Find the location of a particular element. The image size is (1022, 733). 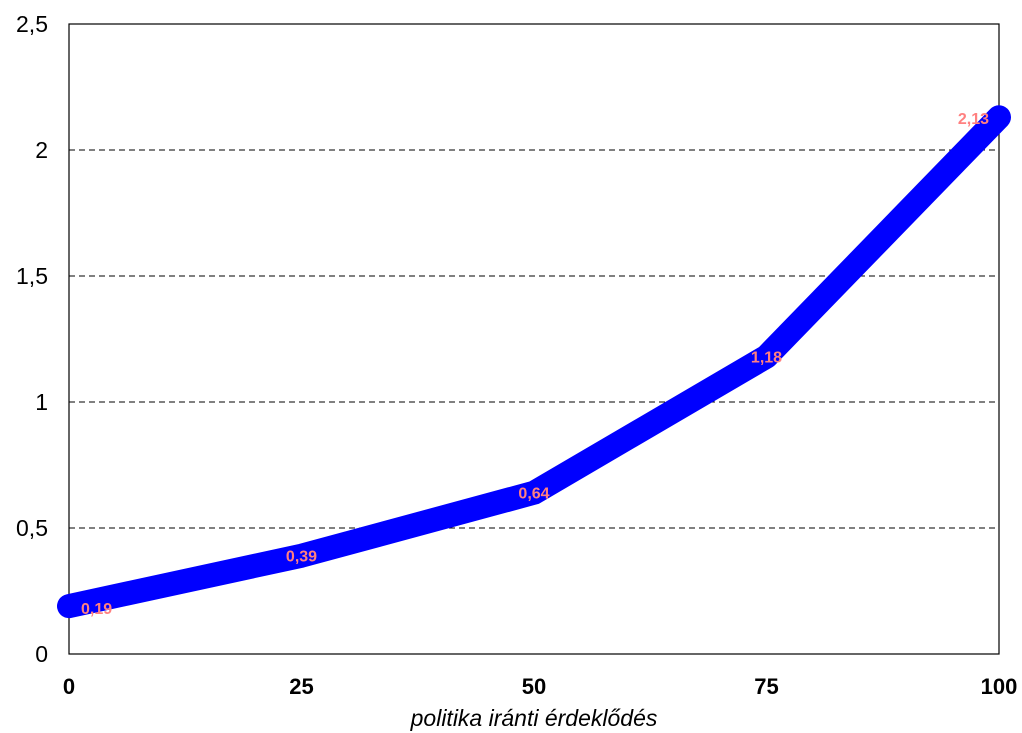

x-axis-ticks: 0 25 50 75 100 is located at coordinates (540, 686).